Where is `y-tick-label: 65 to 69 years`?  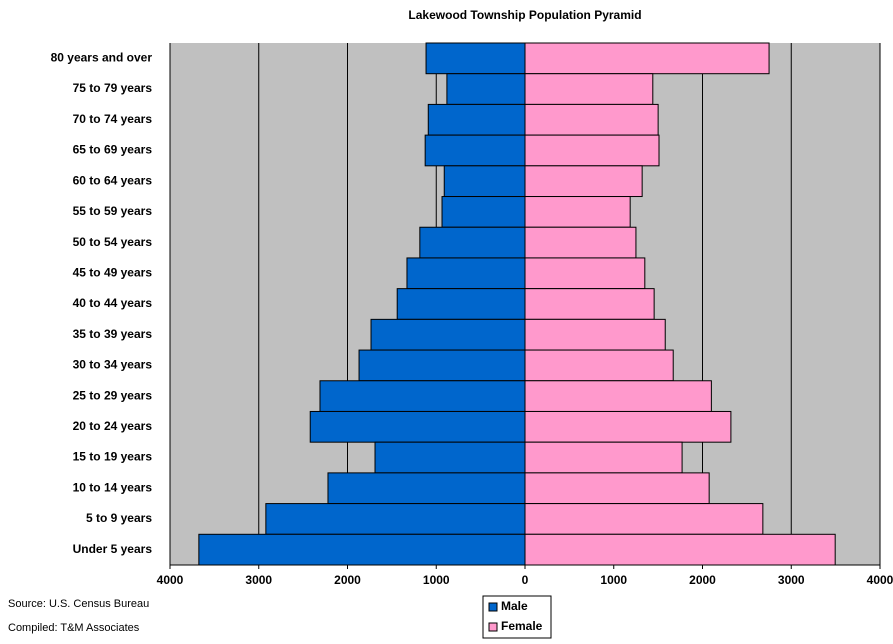 y-tick-label: 65 to 69 years is located at coordinates (113, 150).